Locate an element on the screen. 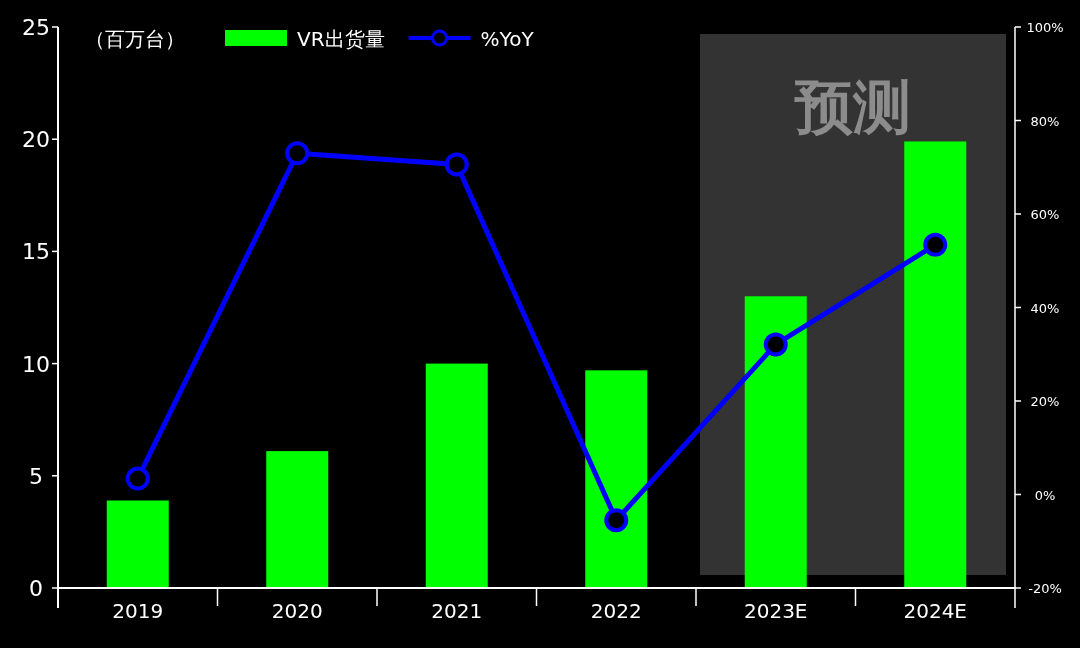 The height and width of the screenshot is (648, 1080). y2-tick-label: 40% is located at coordinates (1045, 308).